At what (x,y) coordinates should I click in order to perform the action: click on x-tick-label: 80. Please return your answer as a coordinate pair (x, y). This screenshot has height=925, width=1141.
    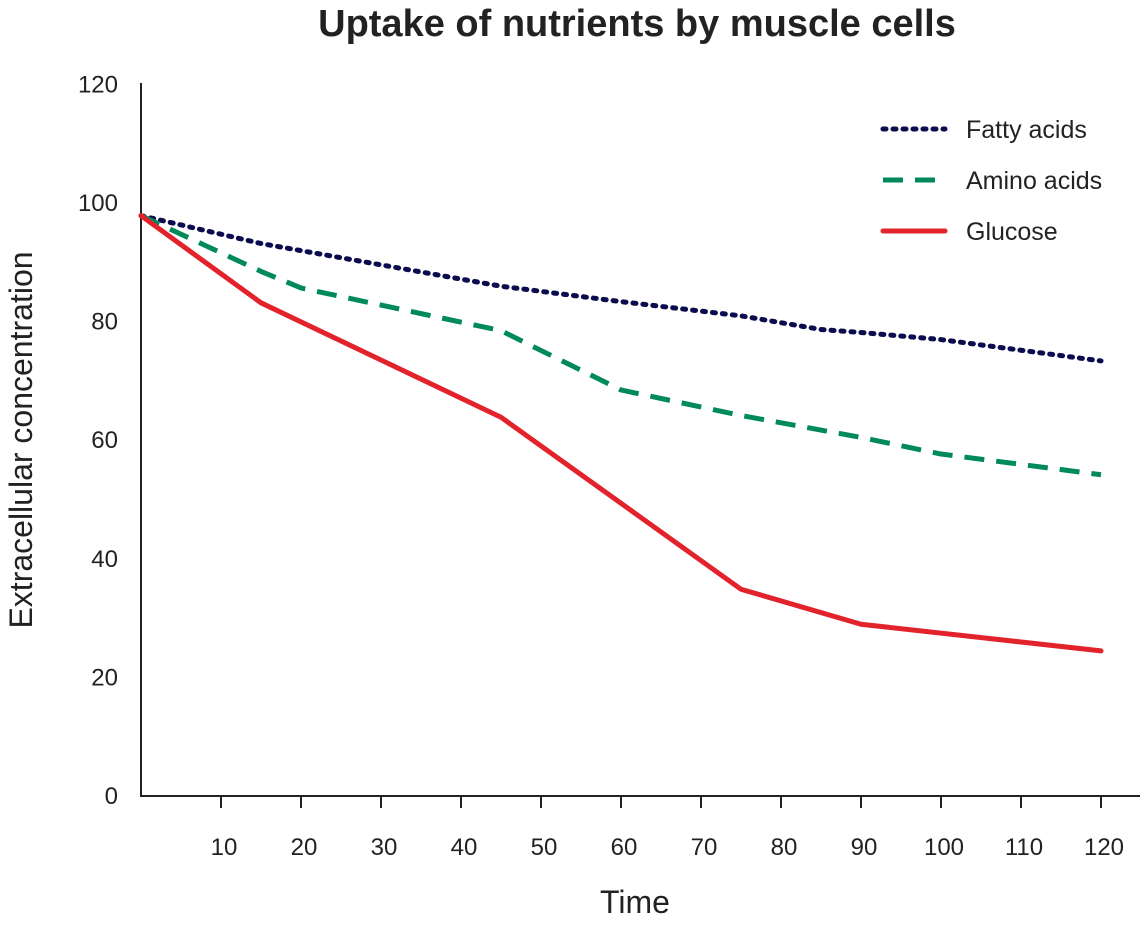
    Looking at the image, I should click on (784, 847).